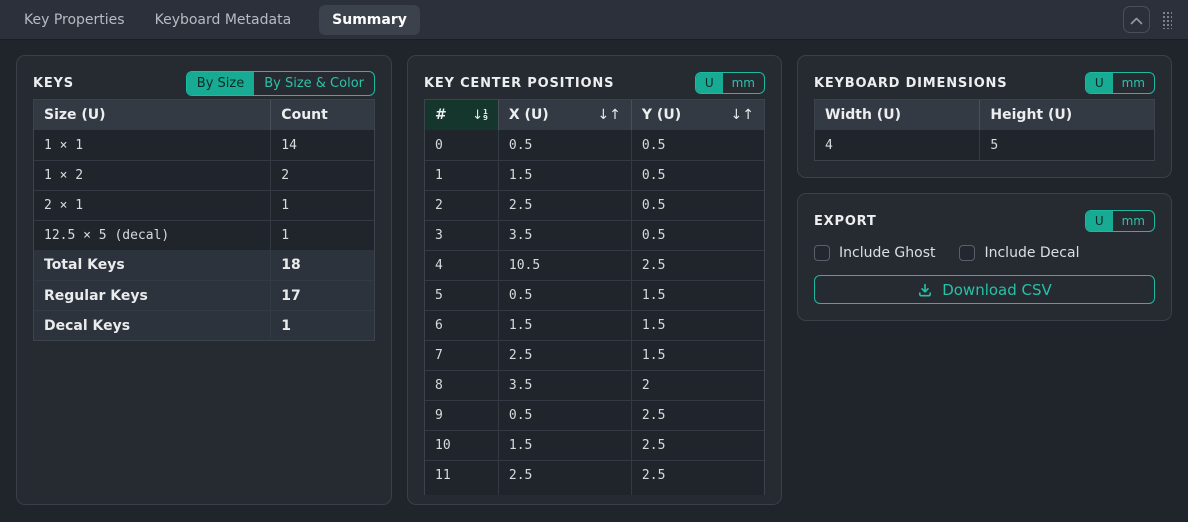 The image size is (1188, 522). What do you see at coordinates (314, 83) in the screenshot?
I see `toggle-by-size-color: By Size & Color` at bounding box center [314, 83].